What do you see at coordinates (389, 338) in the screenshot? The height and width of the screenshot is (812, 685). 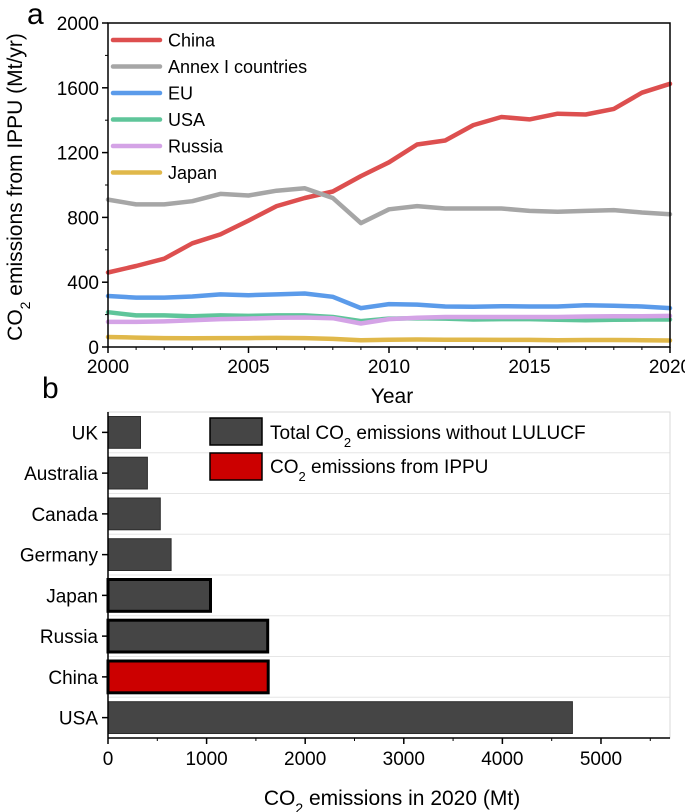 I see `series-line-japan` at bounding box center [389, 338].